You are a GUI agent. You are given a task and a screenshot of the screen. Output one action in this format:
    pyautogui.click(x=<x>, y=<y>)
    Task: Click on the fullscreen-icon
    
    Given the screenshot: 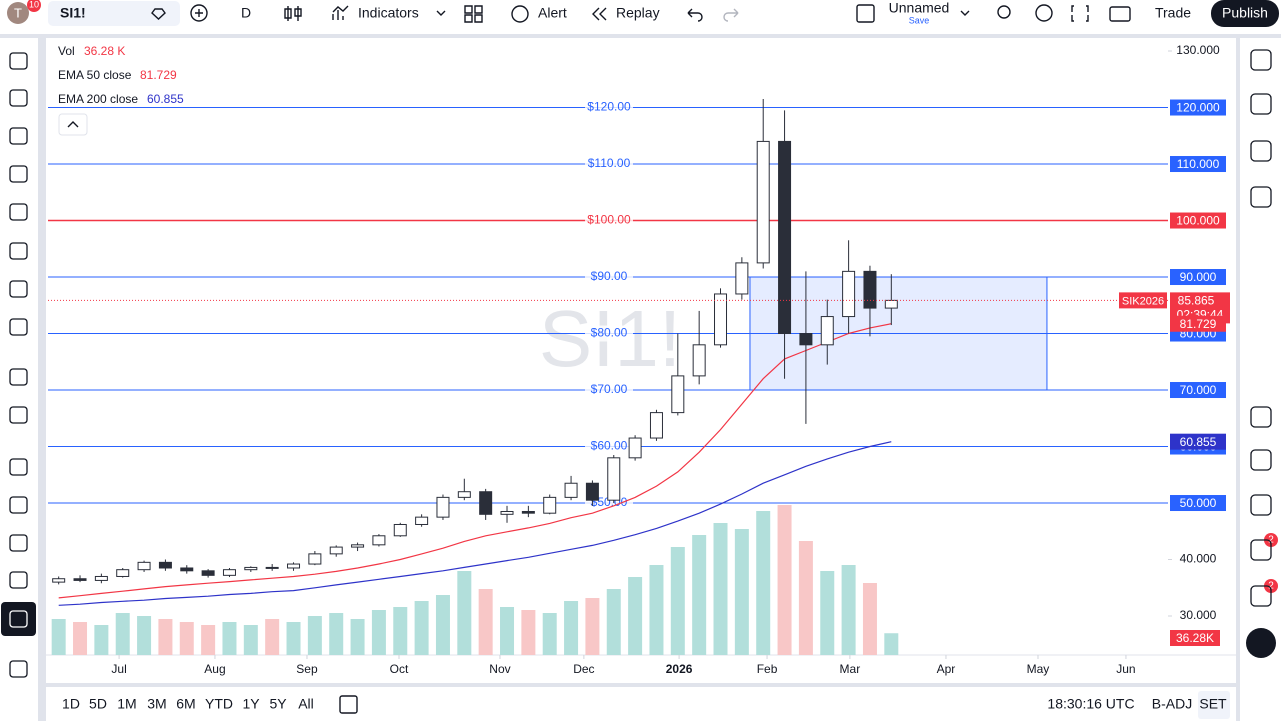 What is the action you would take?
    pyautogui.click(x=1080, y=13)
    